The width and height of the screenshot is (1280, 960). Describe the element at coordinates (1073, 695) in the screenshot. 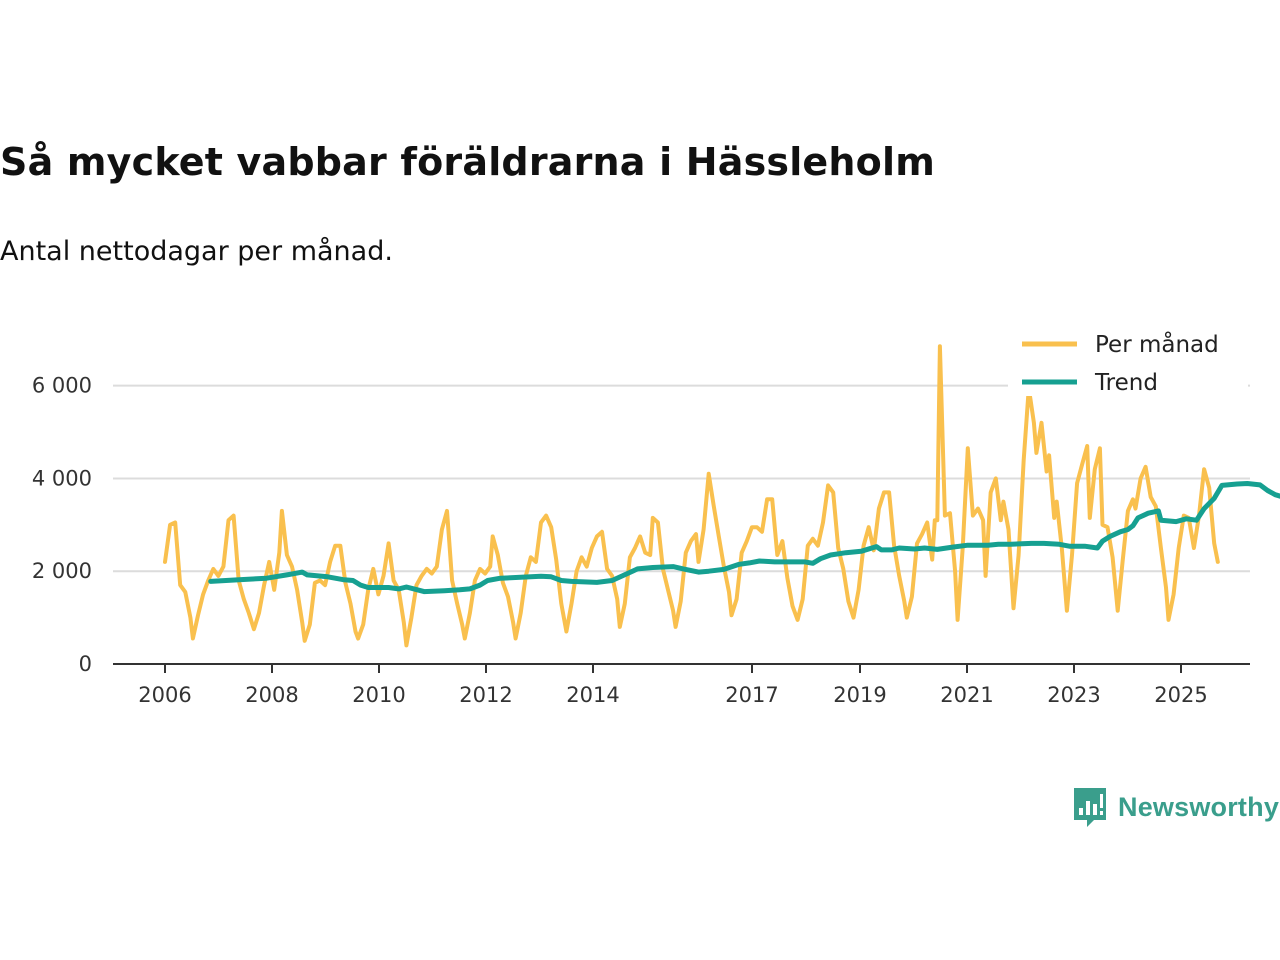

I see `x-tick-label: 2023` at that location.